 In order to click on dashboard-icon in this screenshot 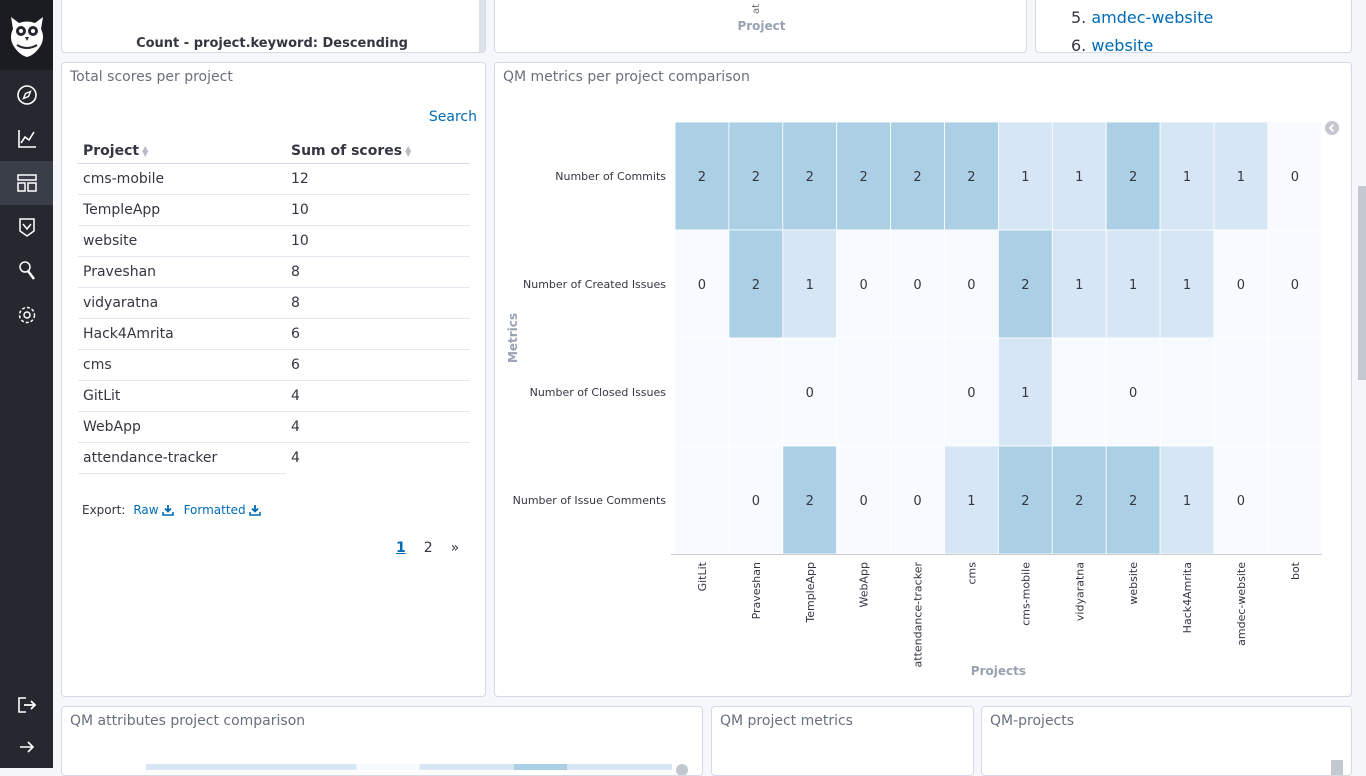, I will do `click(26, 183)`.